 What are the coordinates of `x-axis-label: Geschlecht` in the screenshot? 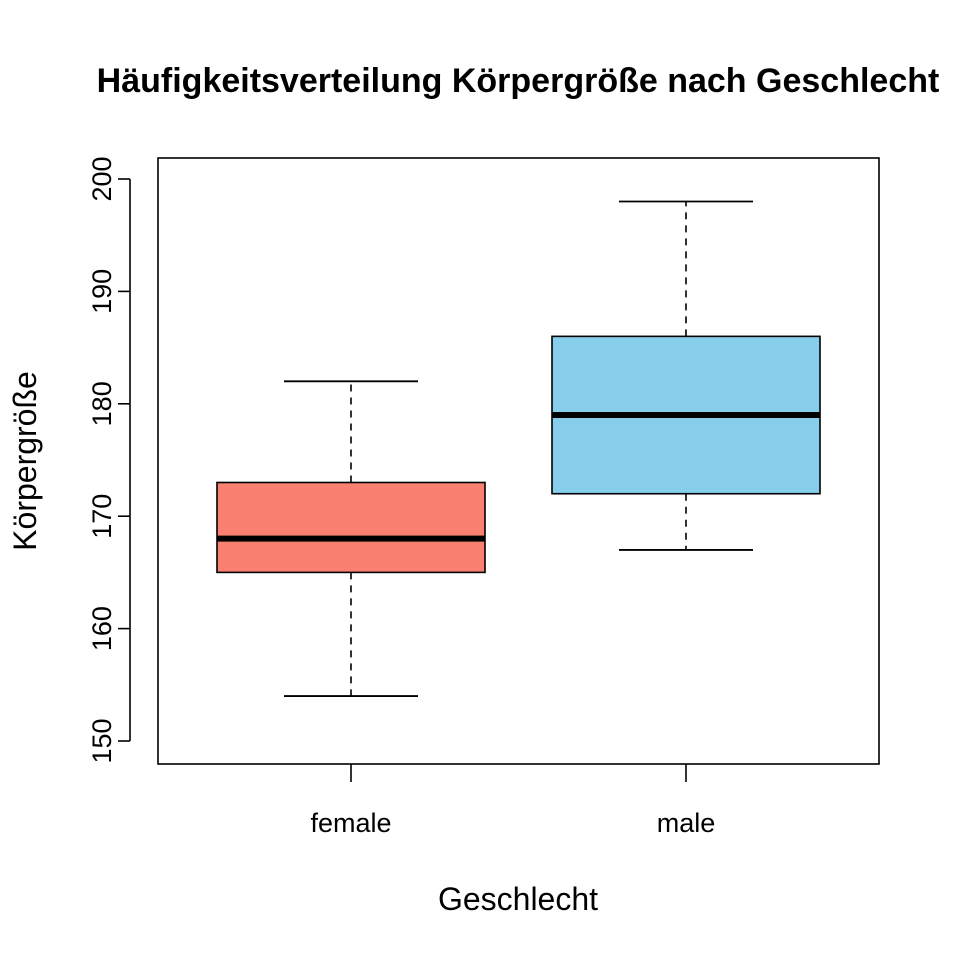 It's located at (518, 899).